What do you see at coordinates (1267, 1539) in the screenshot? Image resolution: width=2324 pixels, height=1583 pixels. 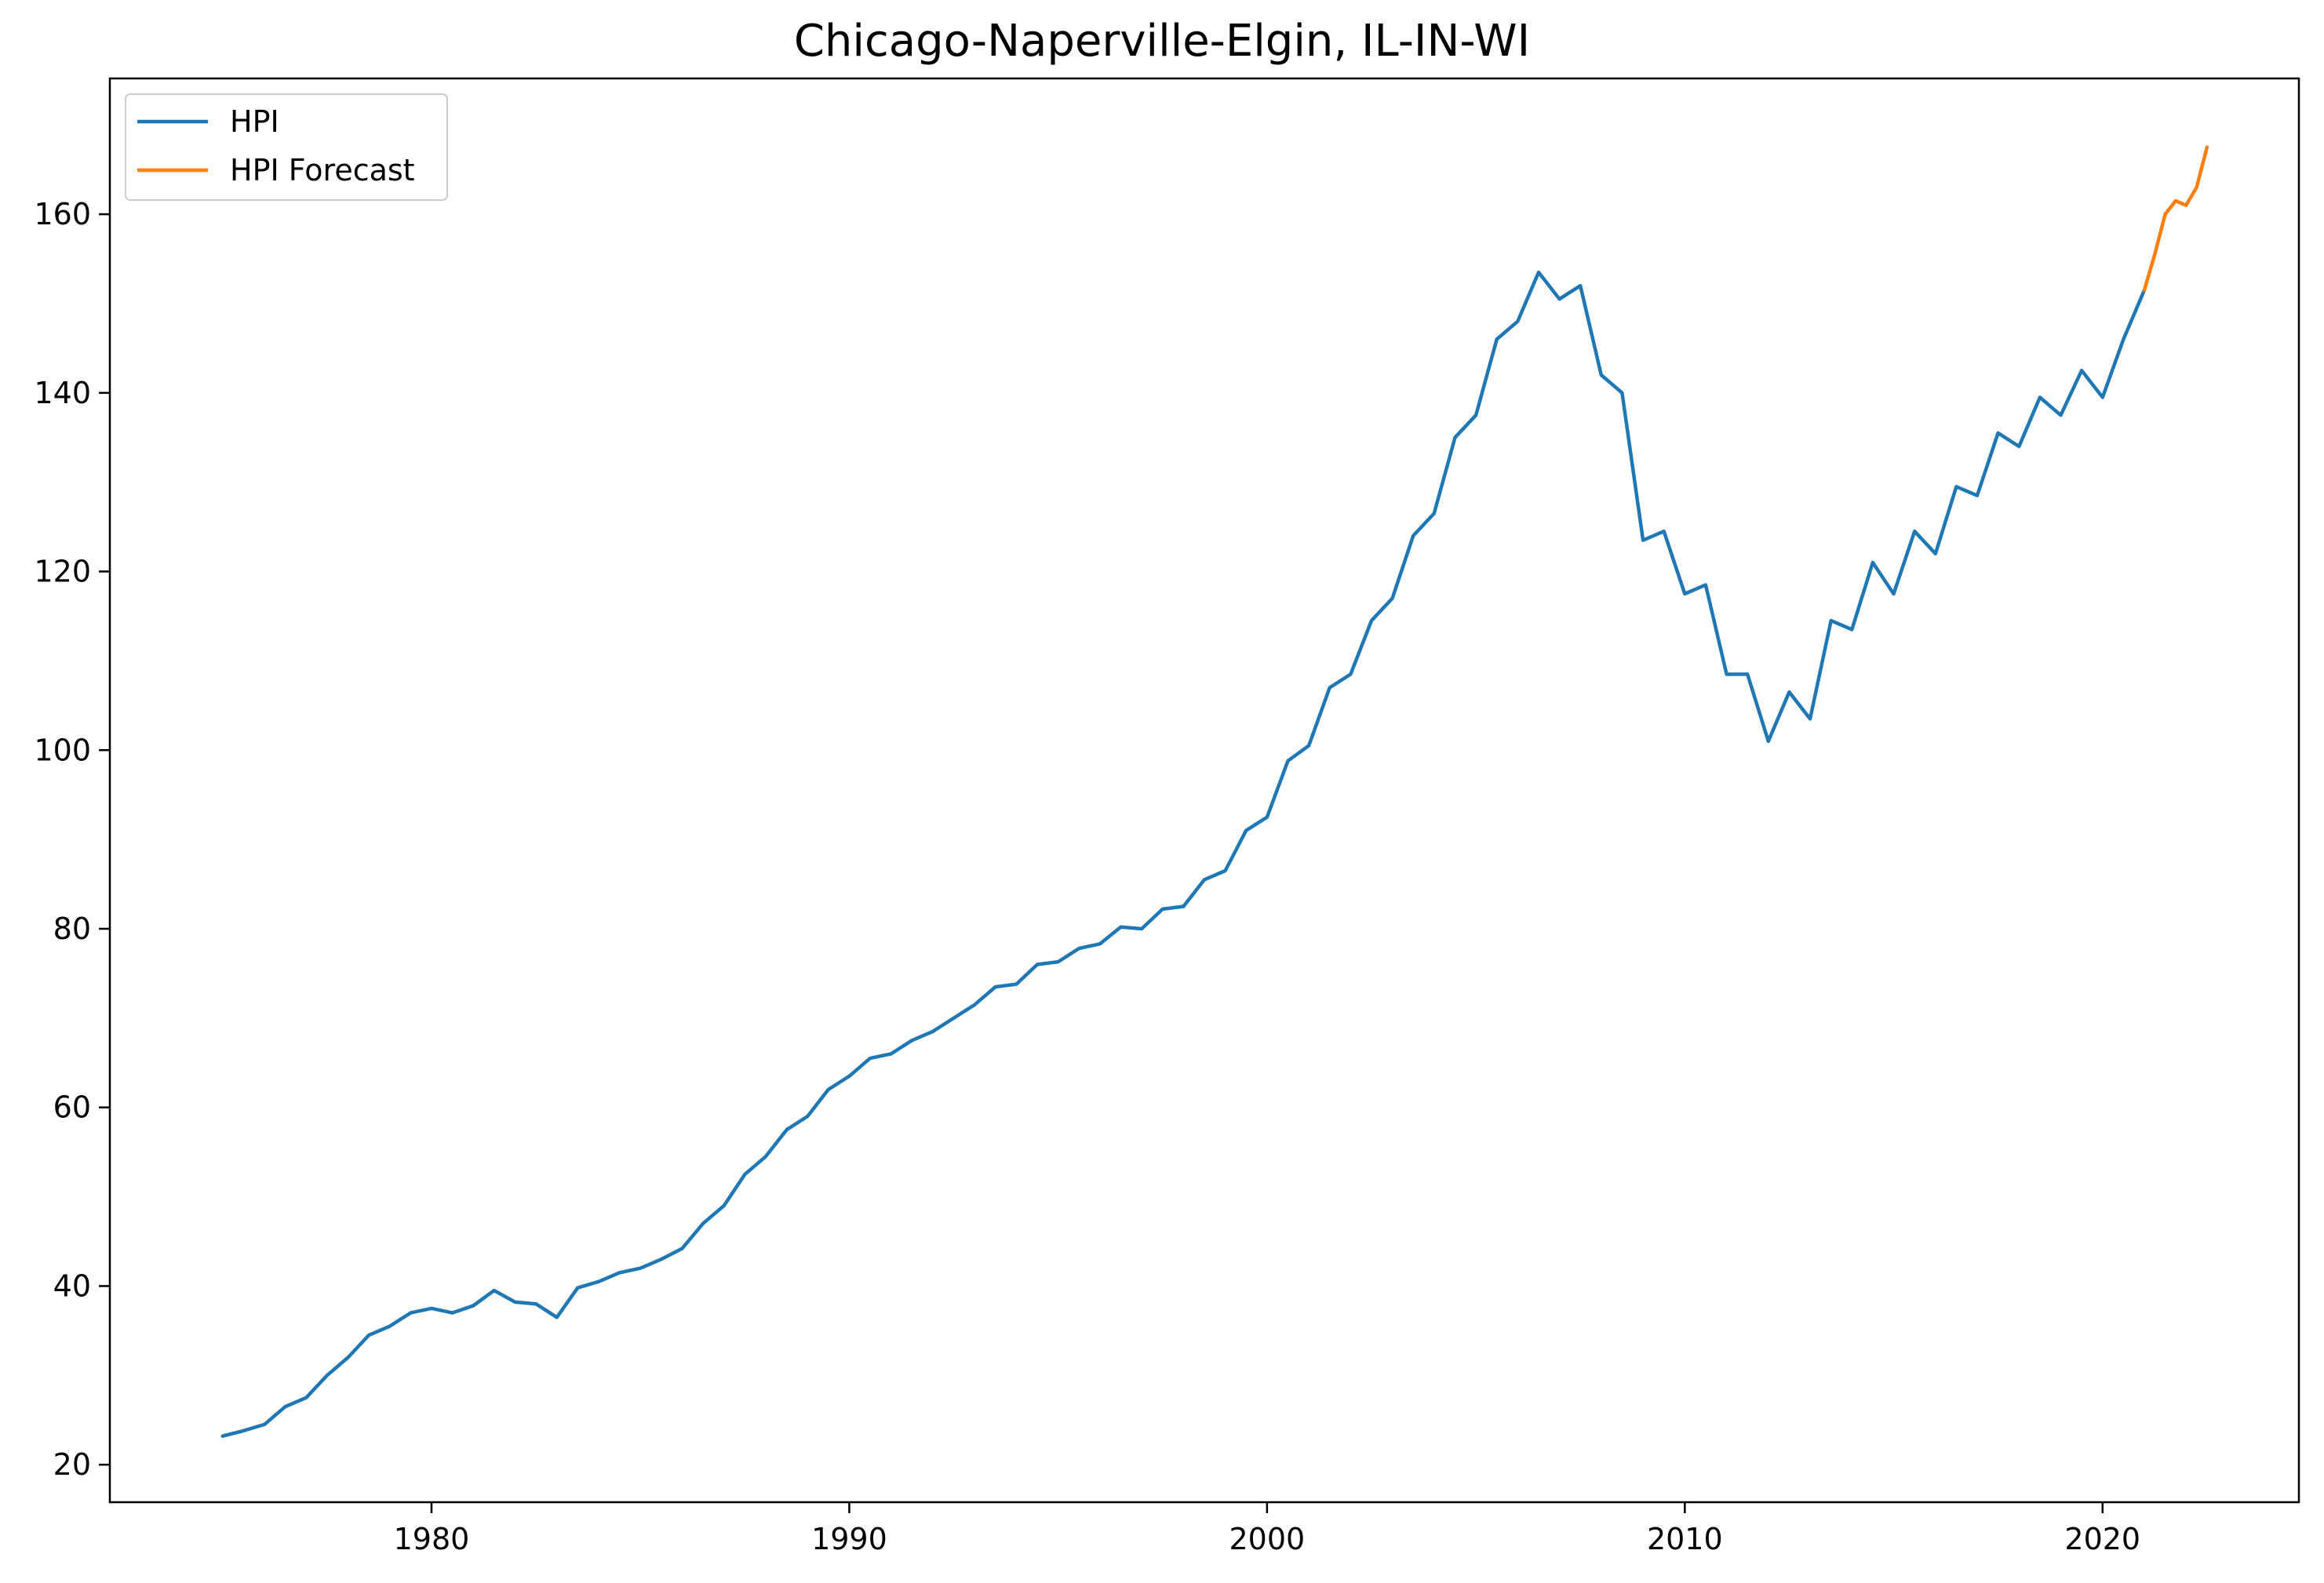 I see `x-tick-label-2000: 2000` at bounding box center [1267, 1539].